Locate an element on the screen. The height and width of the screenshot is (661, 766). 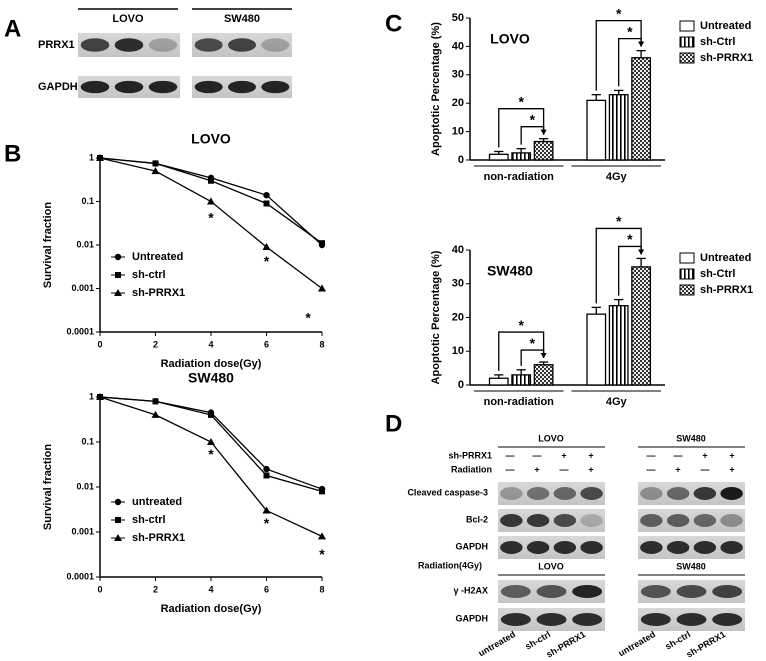
row-label: Bcl-2 is located at coordinates (477, 519).